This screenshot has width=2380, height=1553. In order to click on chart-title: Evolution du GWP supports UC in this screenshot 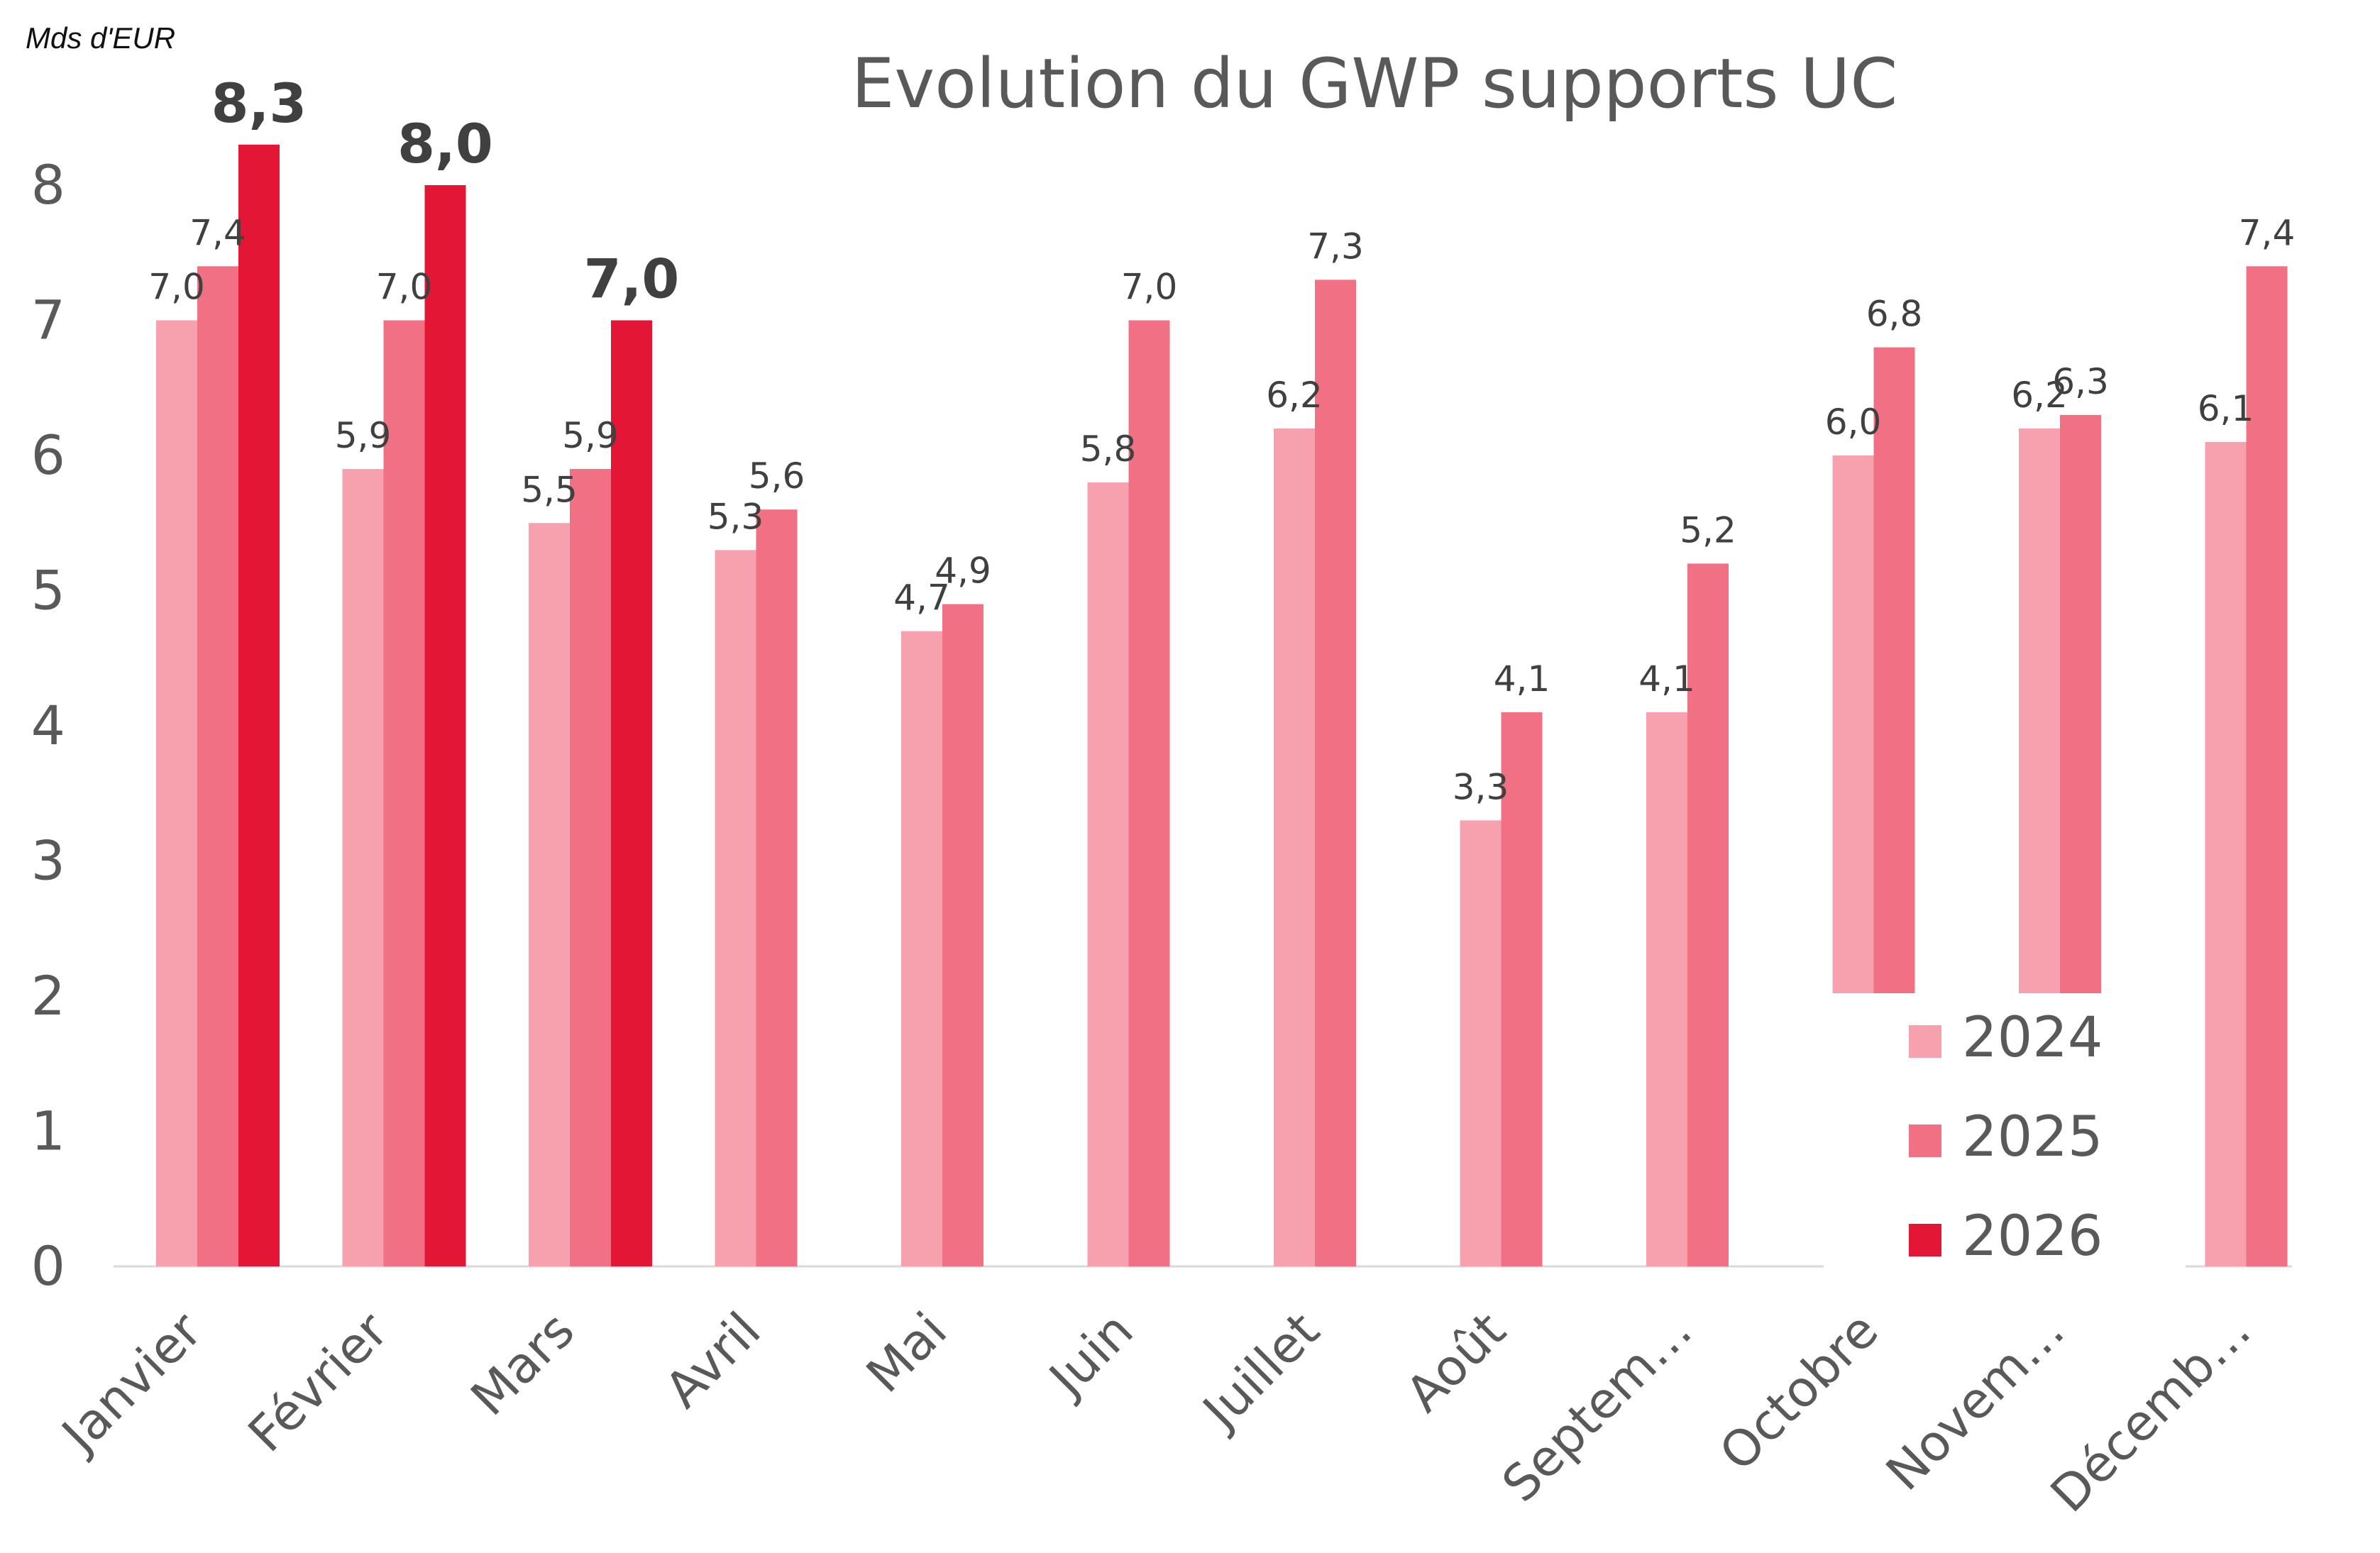, I will do `click(1374, 83)`.